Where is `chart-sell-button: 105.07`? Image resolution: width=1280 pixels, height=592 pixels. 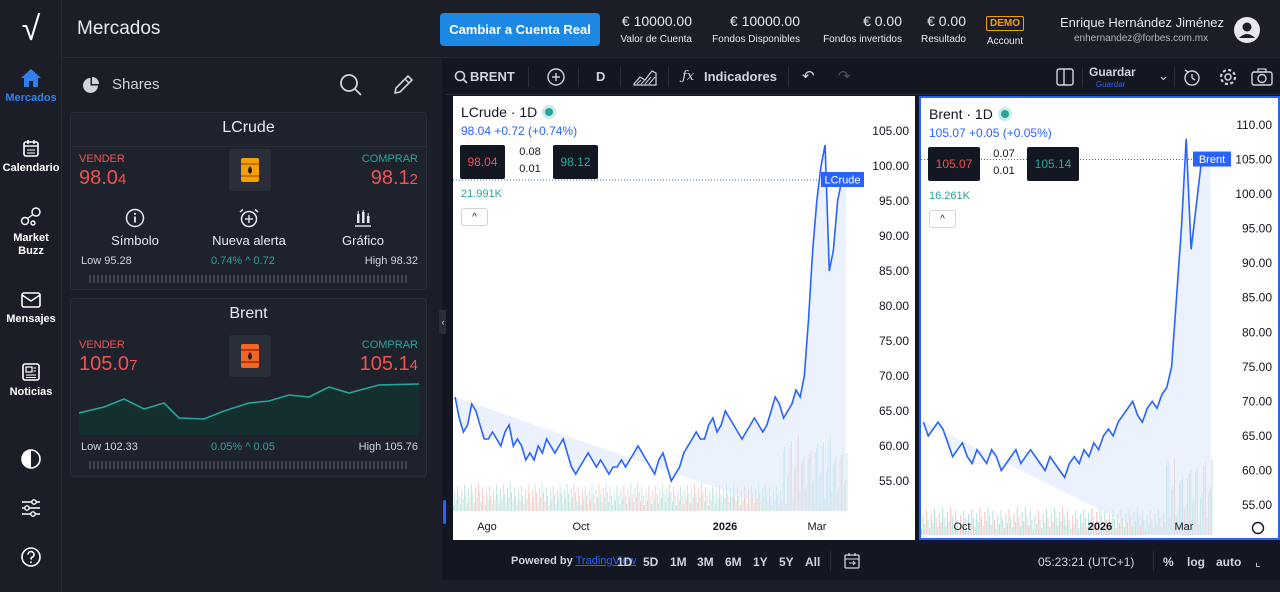
chart-sell-button: 105.07 is located at coordinates (954, 164).